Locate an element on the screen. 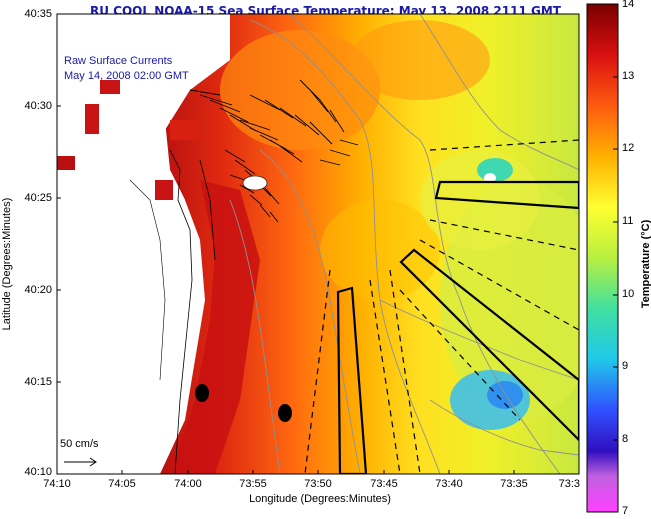 The width and height of the screenshot is (651, 519). colorbar-tick: 10 is located at coordinates (628, 294).